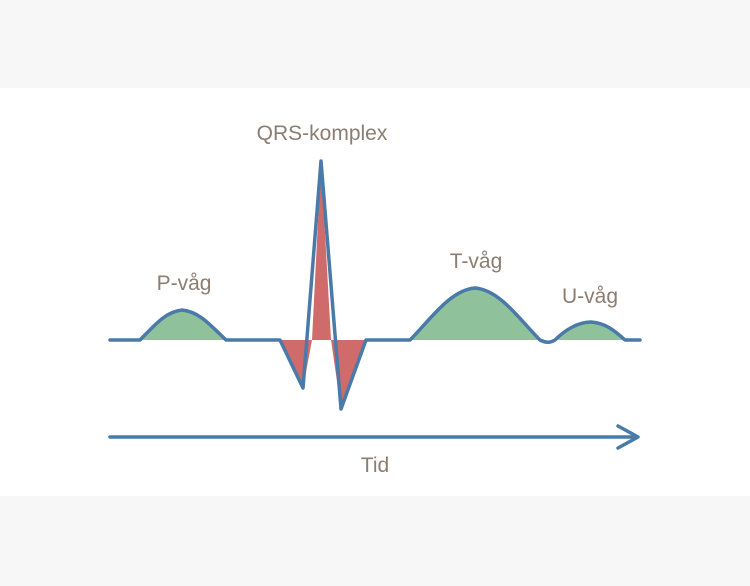  What do you see at coordinates (375, 465) in the screenshot?
I see `time-axis-label: Tid` at bounding box center [375, 465].